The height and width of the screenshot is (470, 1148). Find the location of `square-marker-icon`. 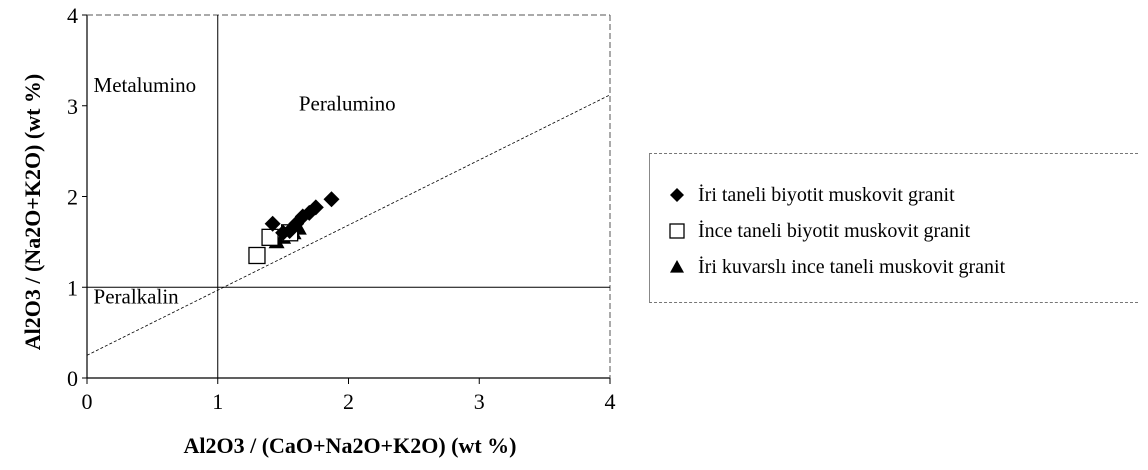

square-marker-icon is located at coordinates (677, 231).